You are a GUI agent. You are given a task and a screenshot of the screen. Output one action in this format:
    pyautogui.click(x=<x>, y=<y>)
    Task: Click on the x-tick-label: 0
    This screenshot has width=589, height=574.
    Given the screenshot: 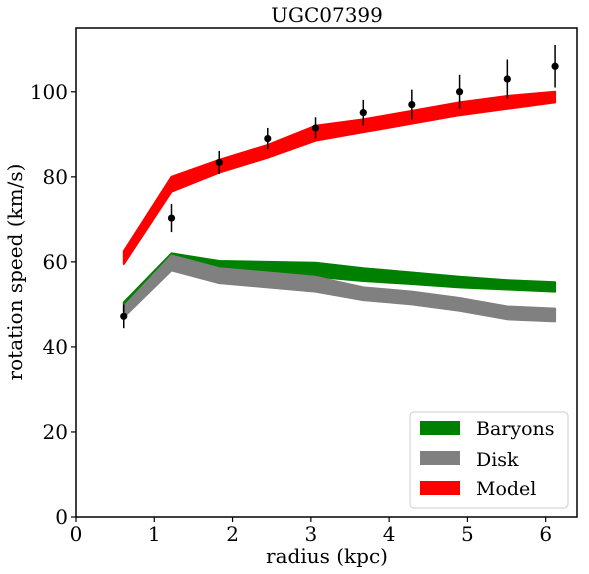 What is the action you would take?
    pyautogui.click(x=76, y=534)
    